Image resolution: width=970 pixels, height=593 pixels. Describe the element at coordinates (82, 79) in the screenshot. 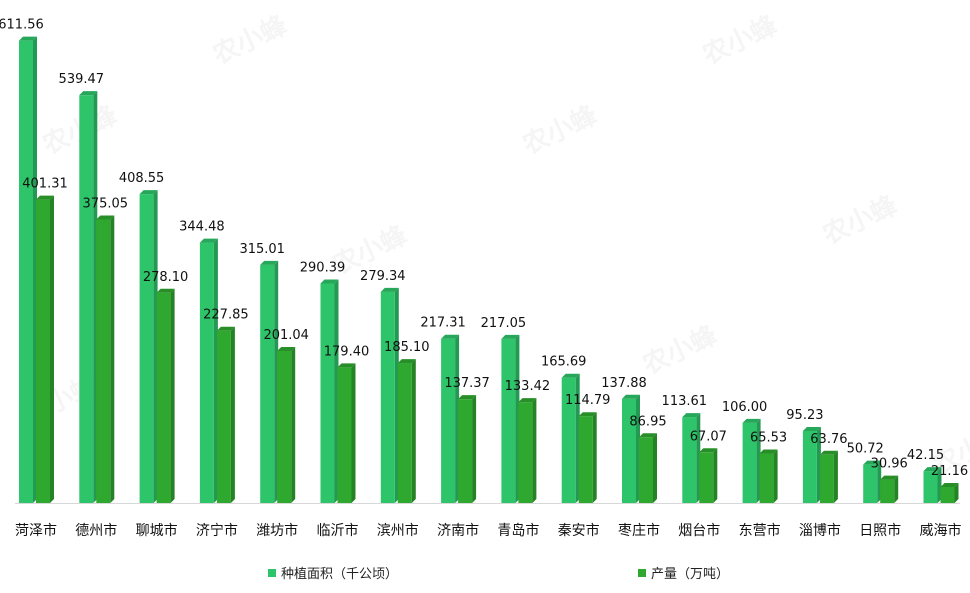

I see `data-label: 539.47` at that location.